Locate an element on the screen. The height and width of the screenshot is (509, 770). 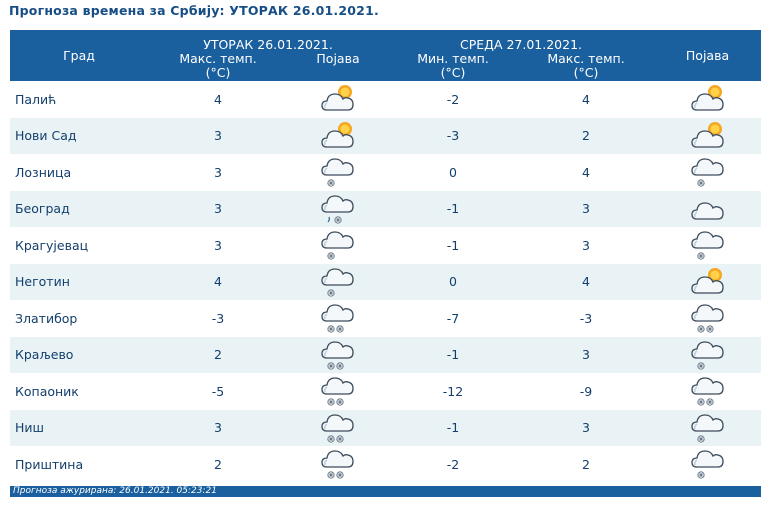
table-row: Неготин 4 0 4 is located at coordinates (386, 281).